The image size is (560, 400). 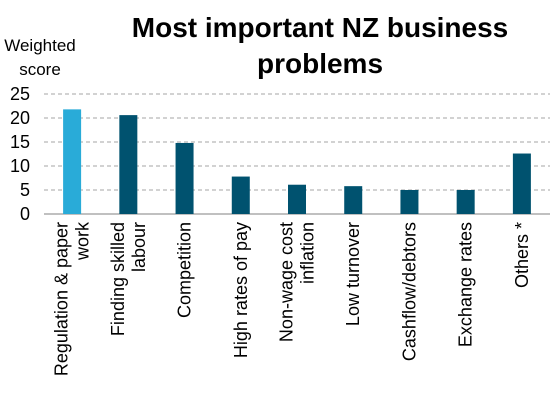 What do you see at coordinates (25, 190) in the screenshot?
I see `y-tick-label: 5` at bounding box center [25, 190].